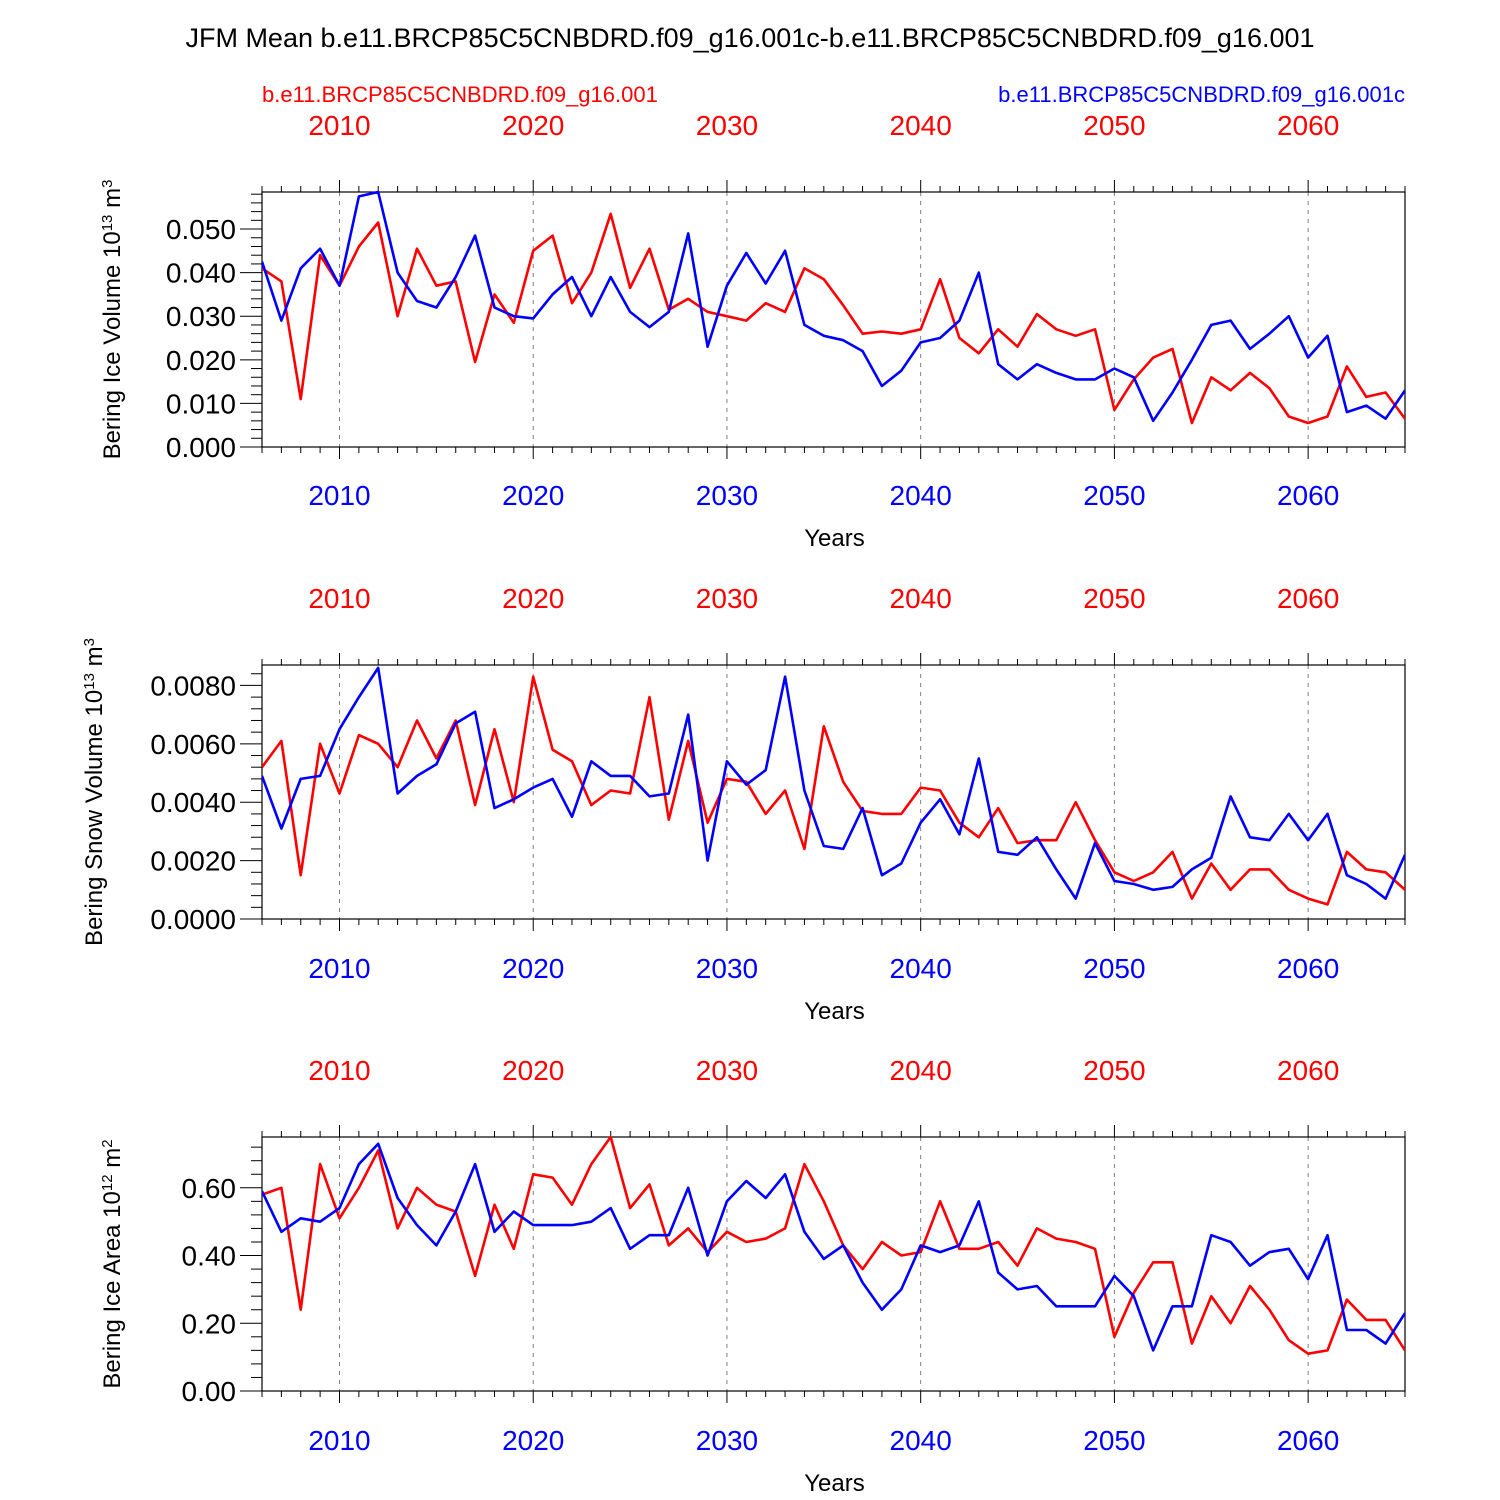  I want to click on y-tick-label: 0.030, so click(201, 316).